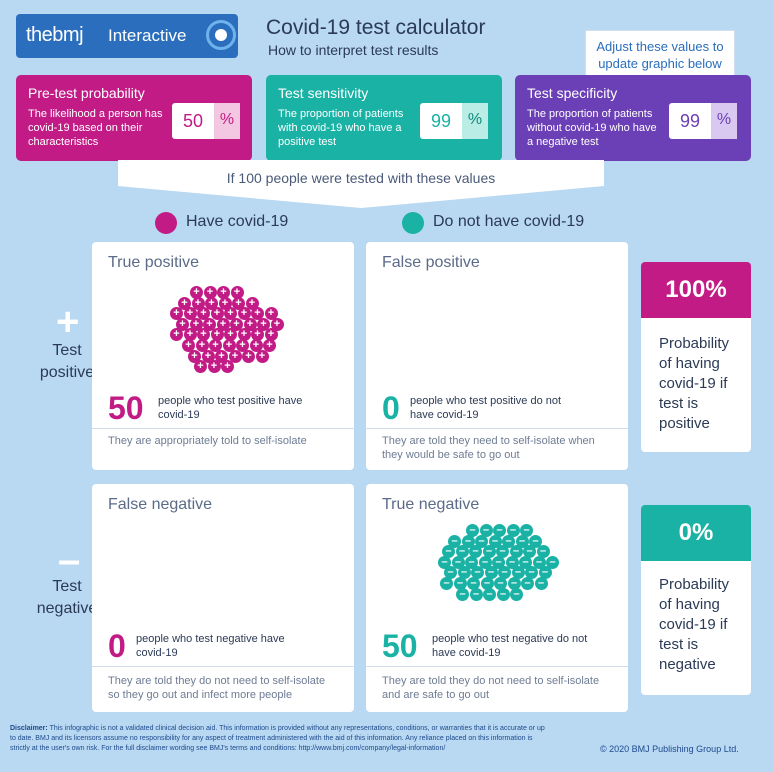  What do you see at coordinates (454, 121) in the screenshot?
I see `test-sensitivity-input: 99 %` at bounding box center [454, 121].